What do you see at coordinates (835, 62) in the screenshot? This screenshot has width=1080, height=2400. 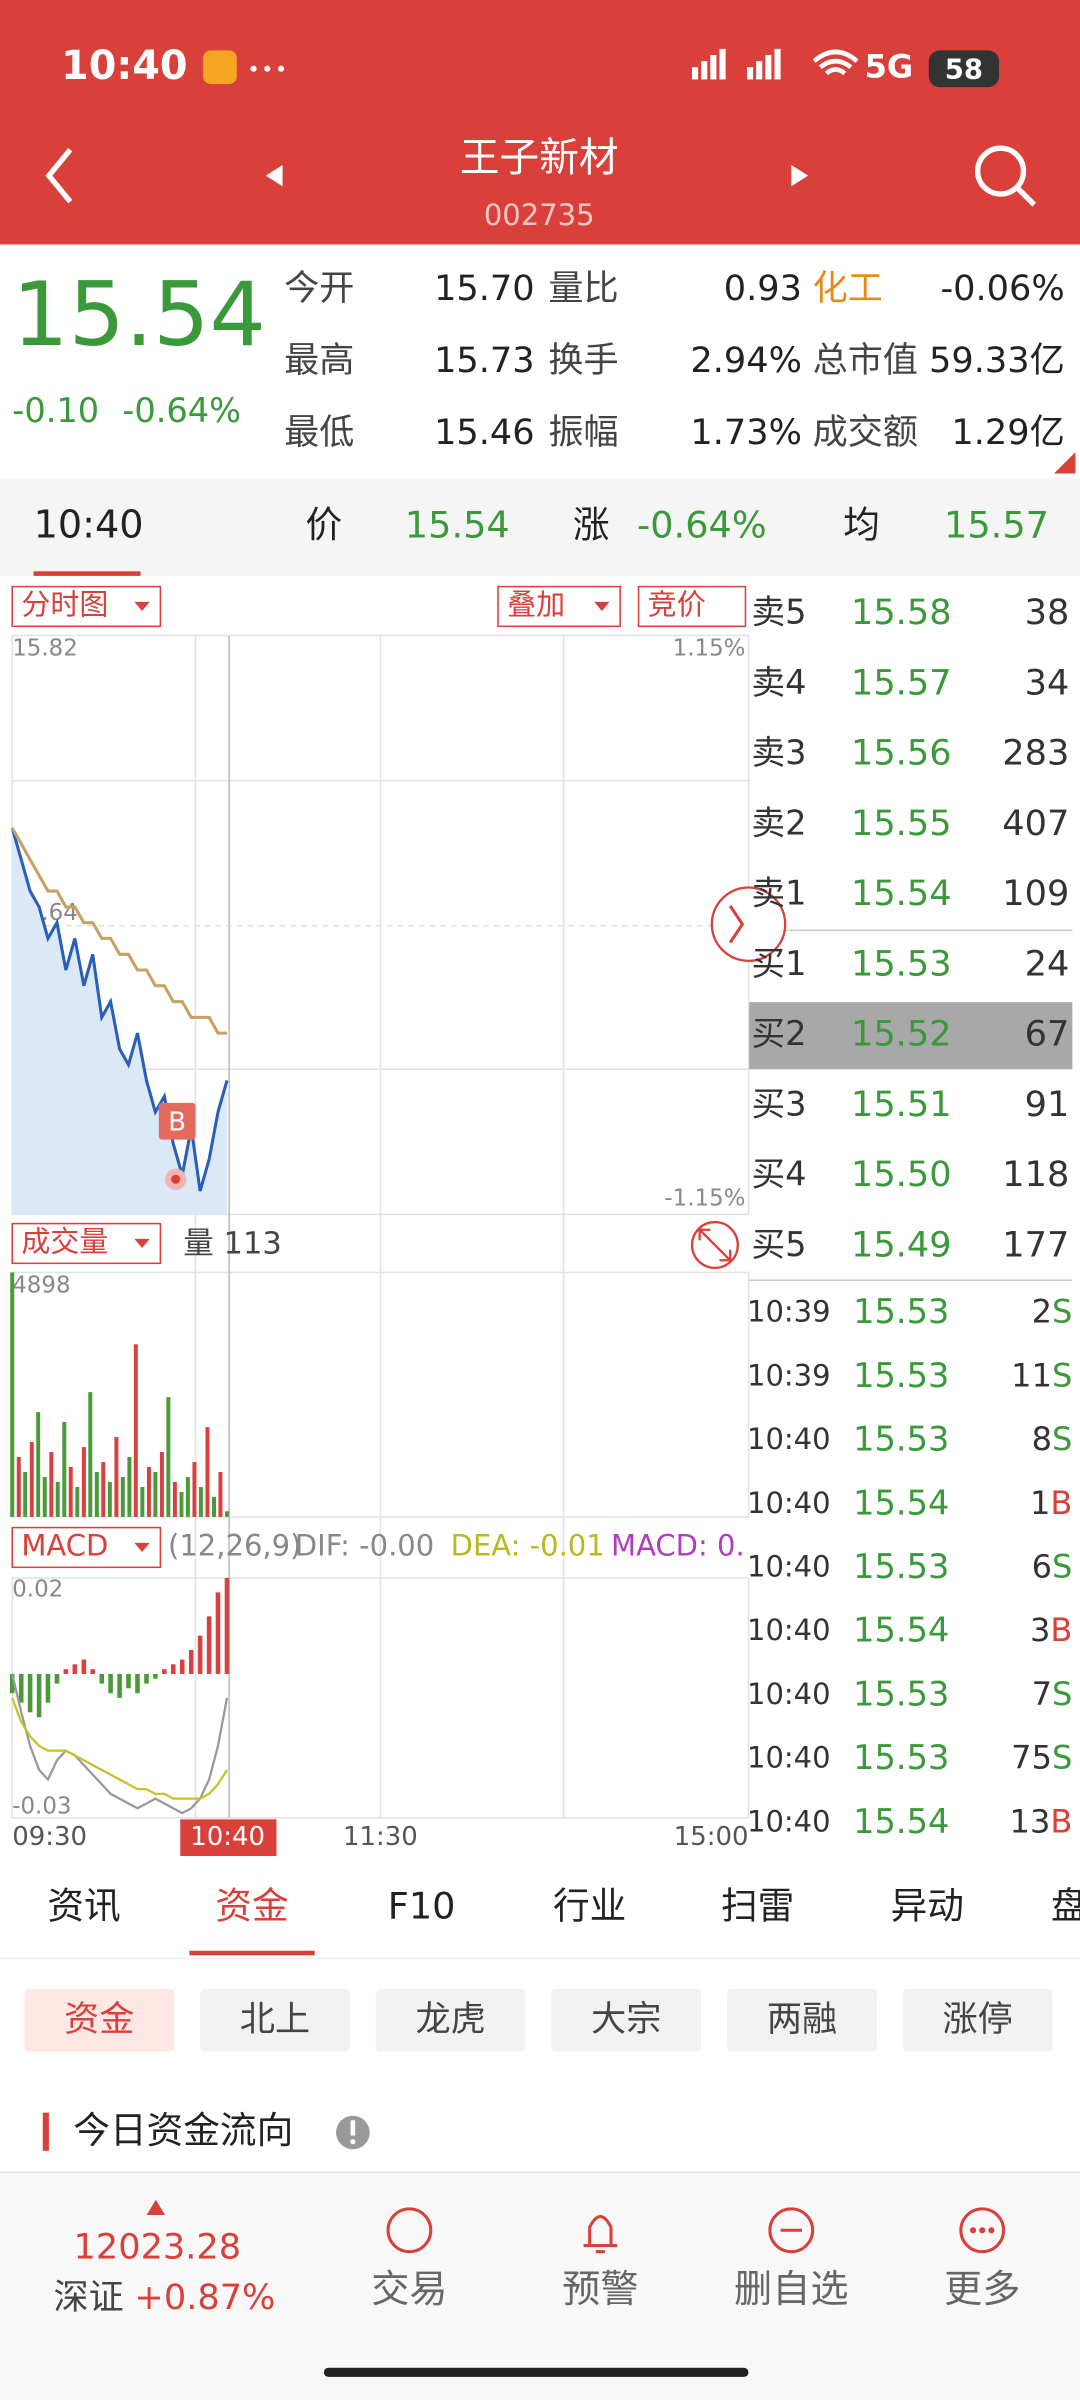 I see `wifi-icon` at bounding box center [835, 62].